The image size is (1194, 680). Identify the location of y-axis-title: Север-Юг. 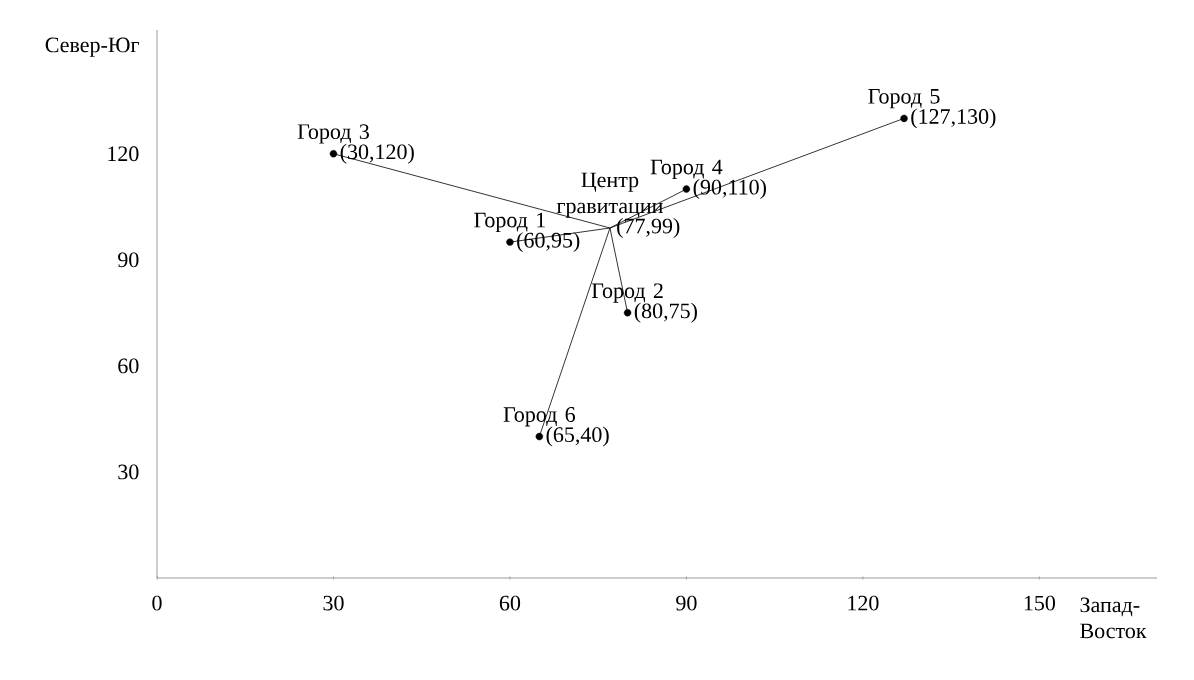
(92, 47).